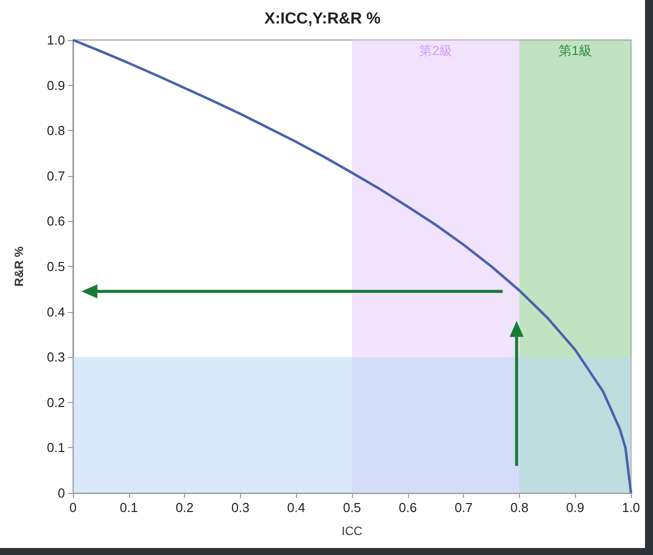 The image size is (653, 555). What do you see at coordinates (352, 507) in the screenshot?
I see `x-tick-label: 0.5` at bounding box center [352, 507].